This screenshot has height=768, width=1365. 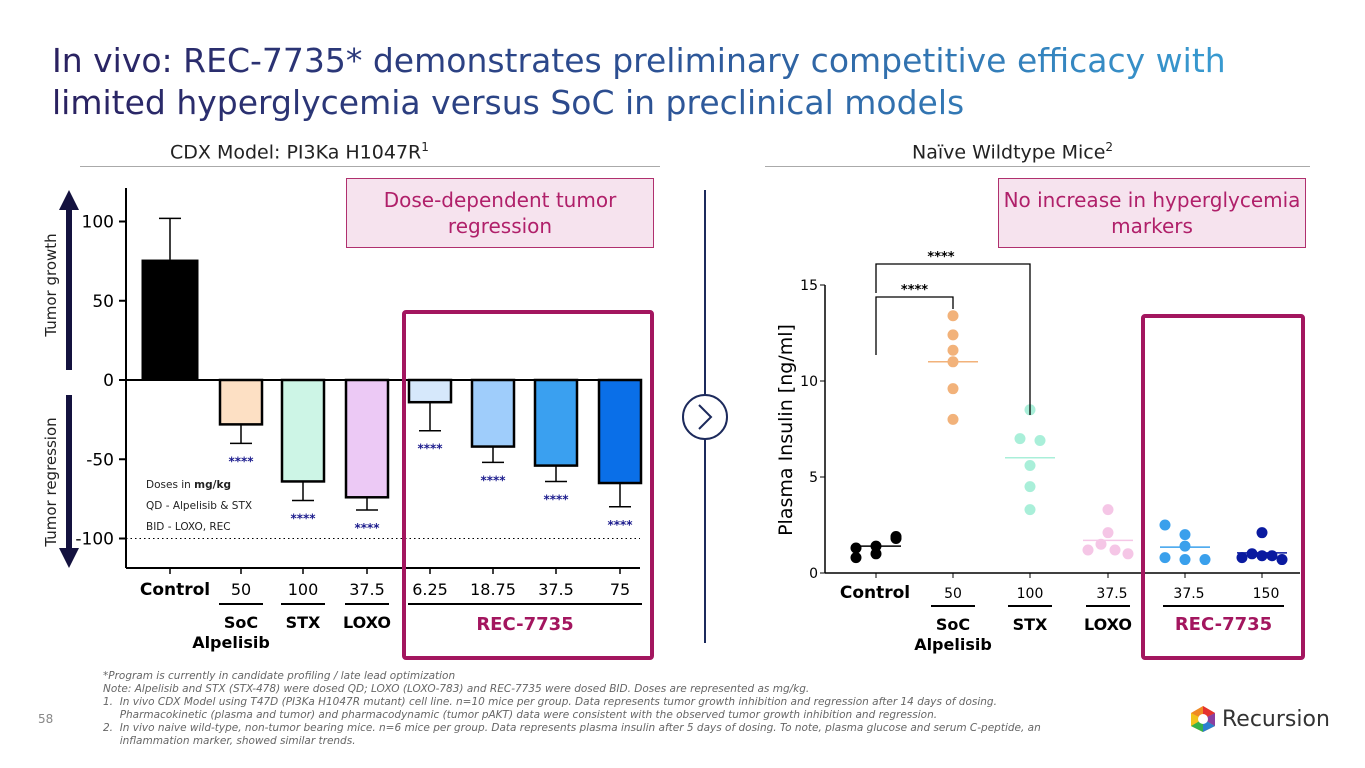 What do you see at coordinates (809, 382) in the screenshot?
I see `y-tick-label: 10` at bounding box center [809, 382].